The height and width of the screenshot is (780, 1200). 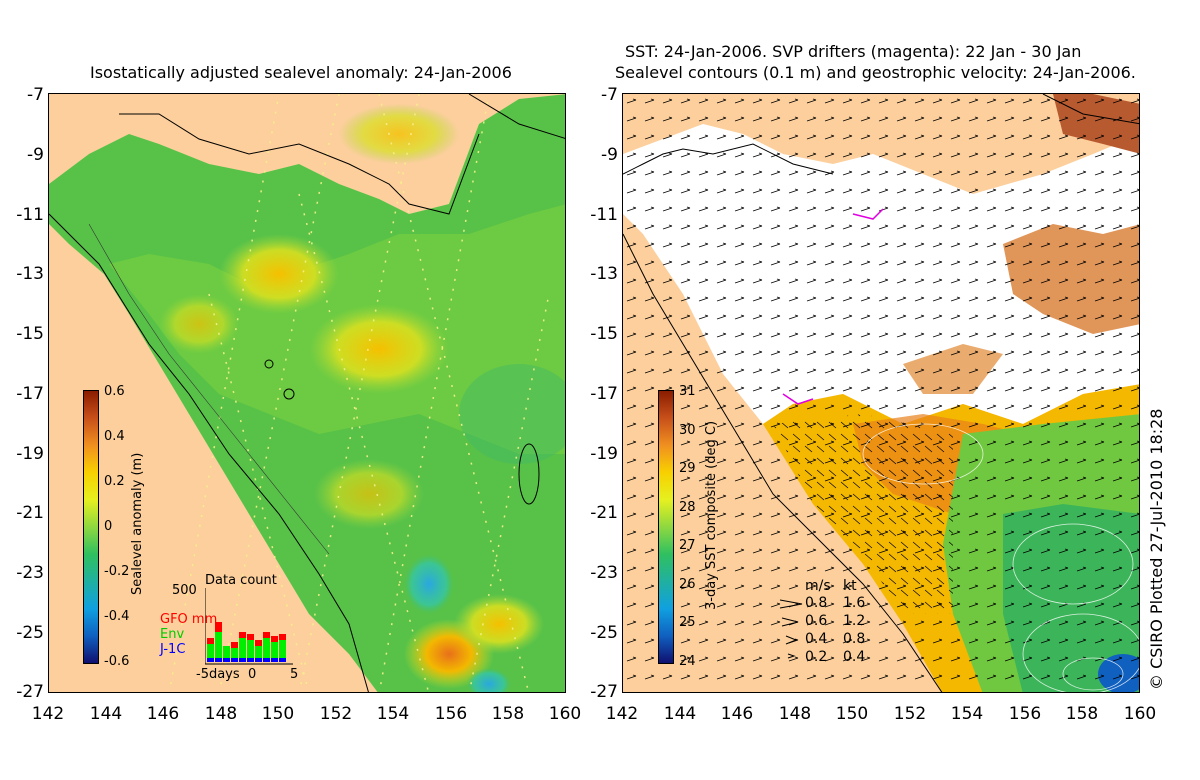 What do you see at coordinates (393, 714) in the screenshot?
I see `left-x-tick: 154` at bounding box center [393, 714].